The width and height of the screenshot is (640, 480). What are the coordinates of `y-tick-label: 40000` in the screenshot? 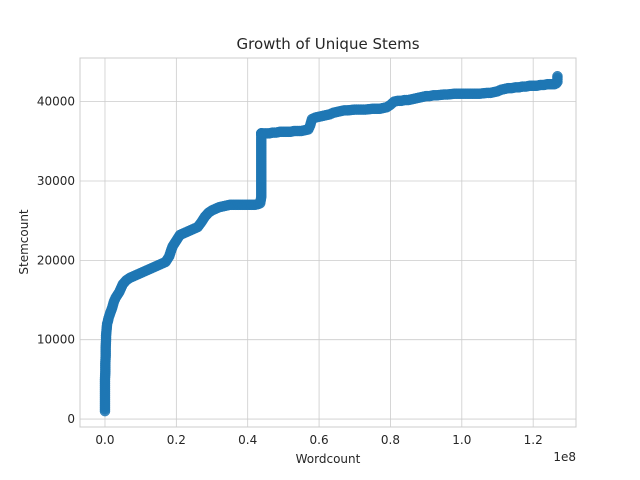 It's located at (56, 102).